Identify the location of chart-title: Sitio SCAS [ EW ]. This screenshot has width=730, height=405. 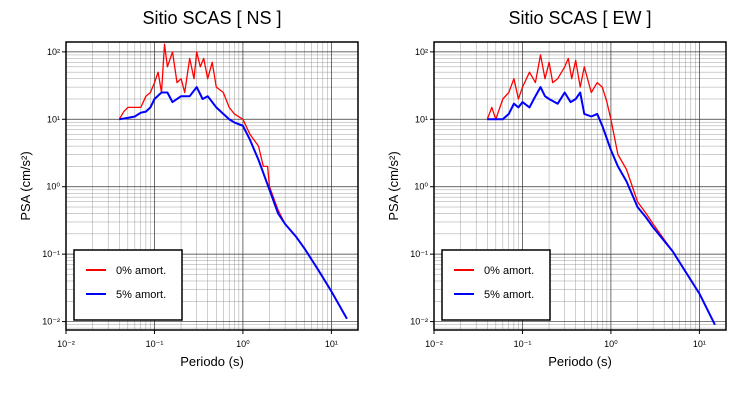
(579, 18).